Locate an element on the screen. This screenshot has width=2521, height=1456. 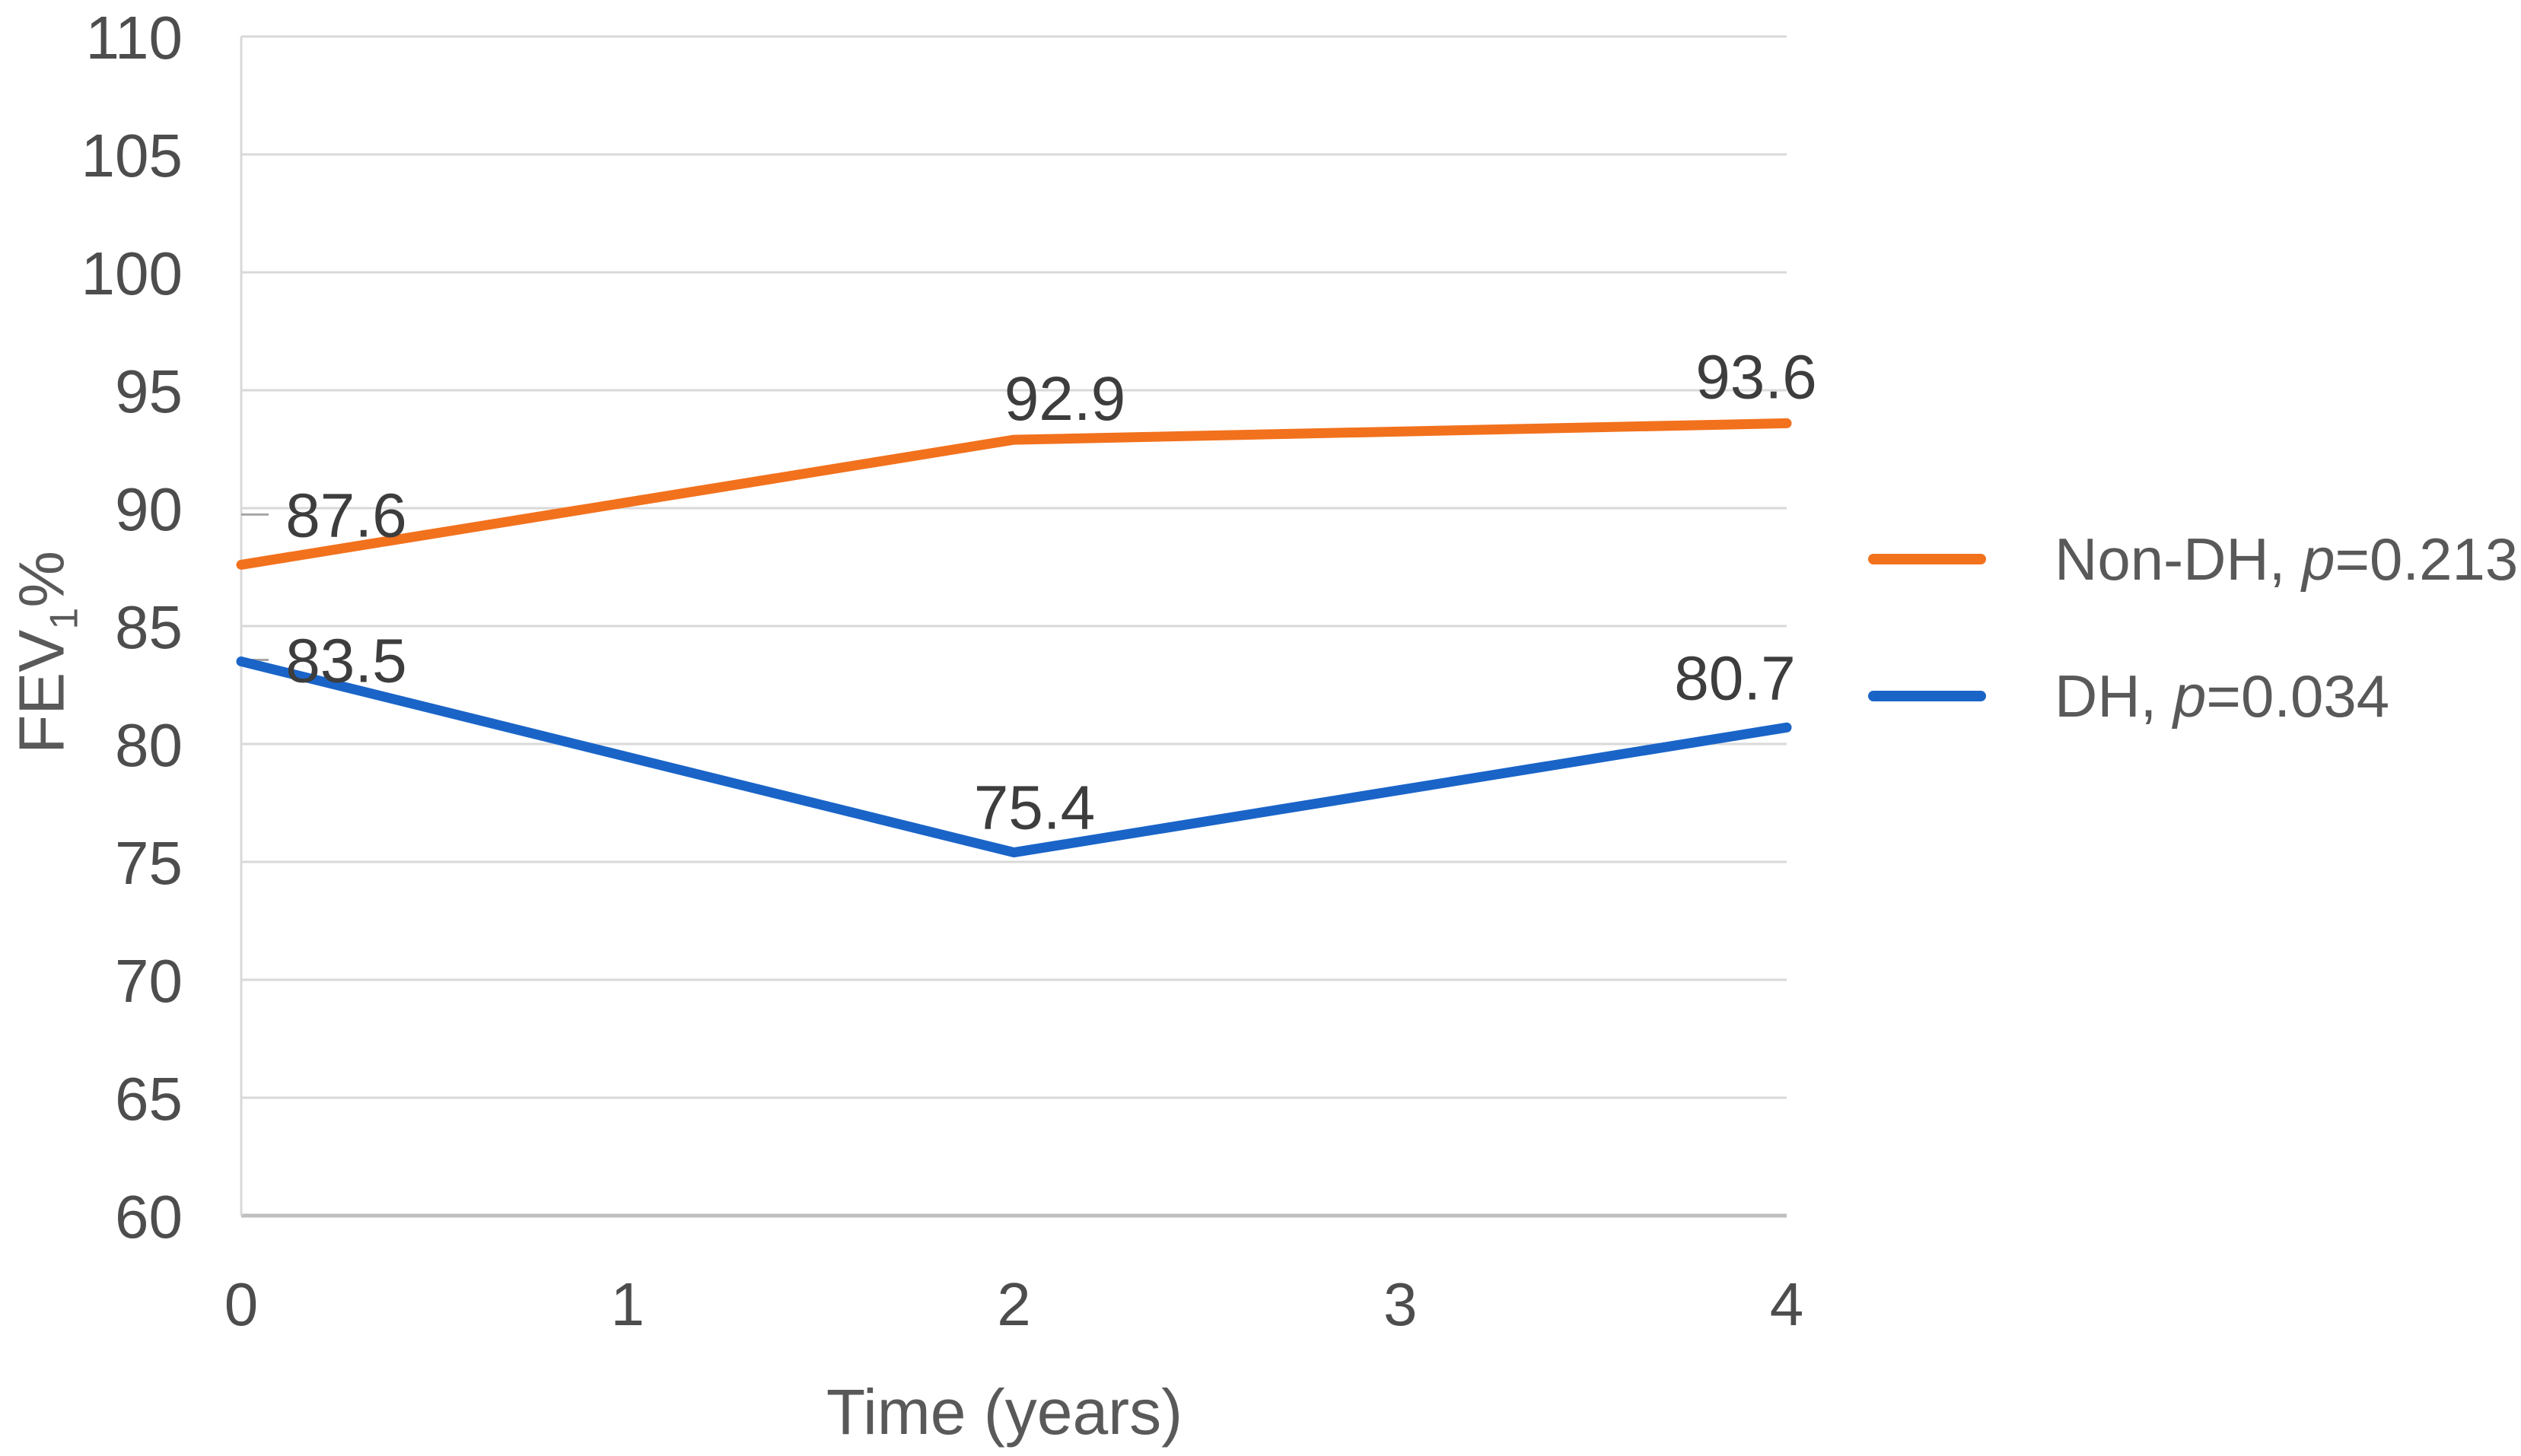
y-tick-label: 105 is located at coordinates (132, 155).